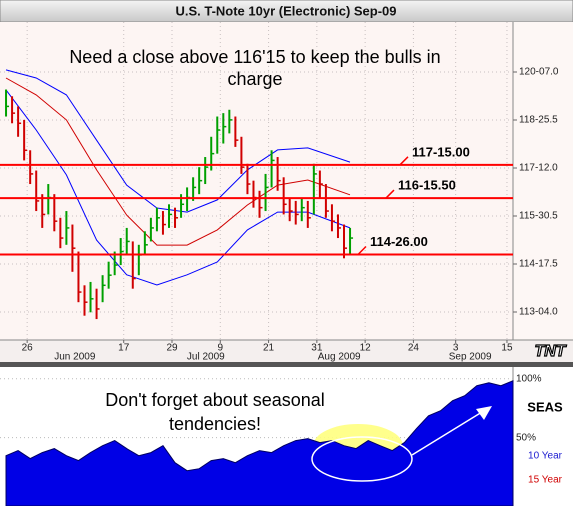 This screenshot has height=506, width=573. I want to click on separator, so click(286, 364).